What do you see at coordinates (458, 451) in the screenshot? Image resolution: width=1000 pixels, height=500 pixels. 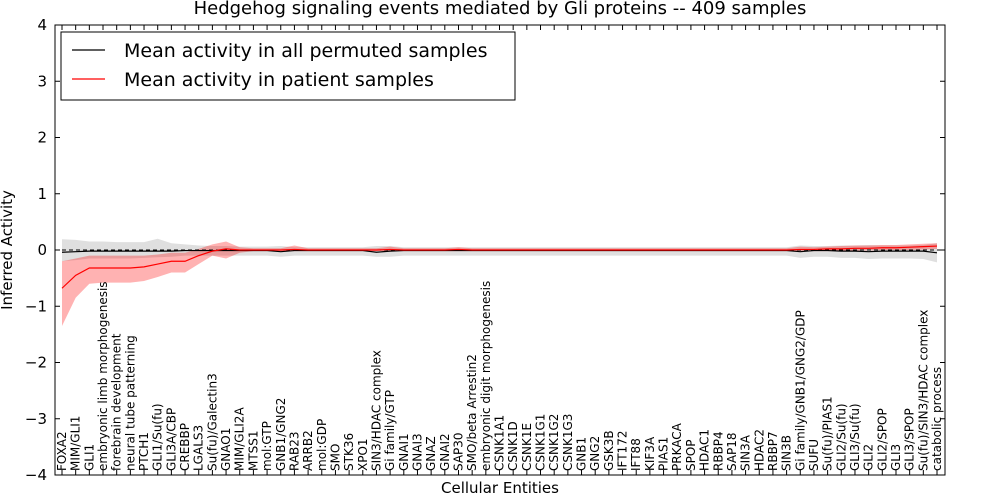 I see `x-tick-label: SAP30` at bounding box center [458, 451].